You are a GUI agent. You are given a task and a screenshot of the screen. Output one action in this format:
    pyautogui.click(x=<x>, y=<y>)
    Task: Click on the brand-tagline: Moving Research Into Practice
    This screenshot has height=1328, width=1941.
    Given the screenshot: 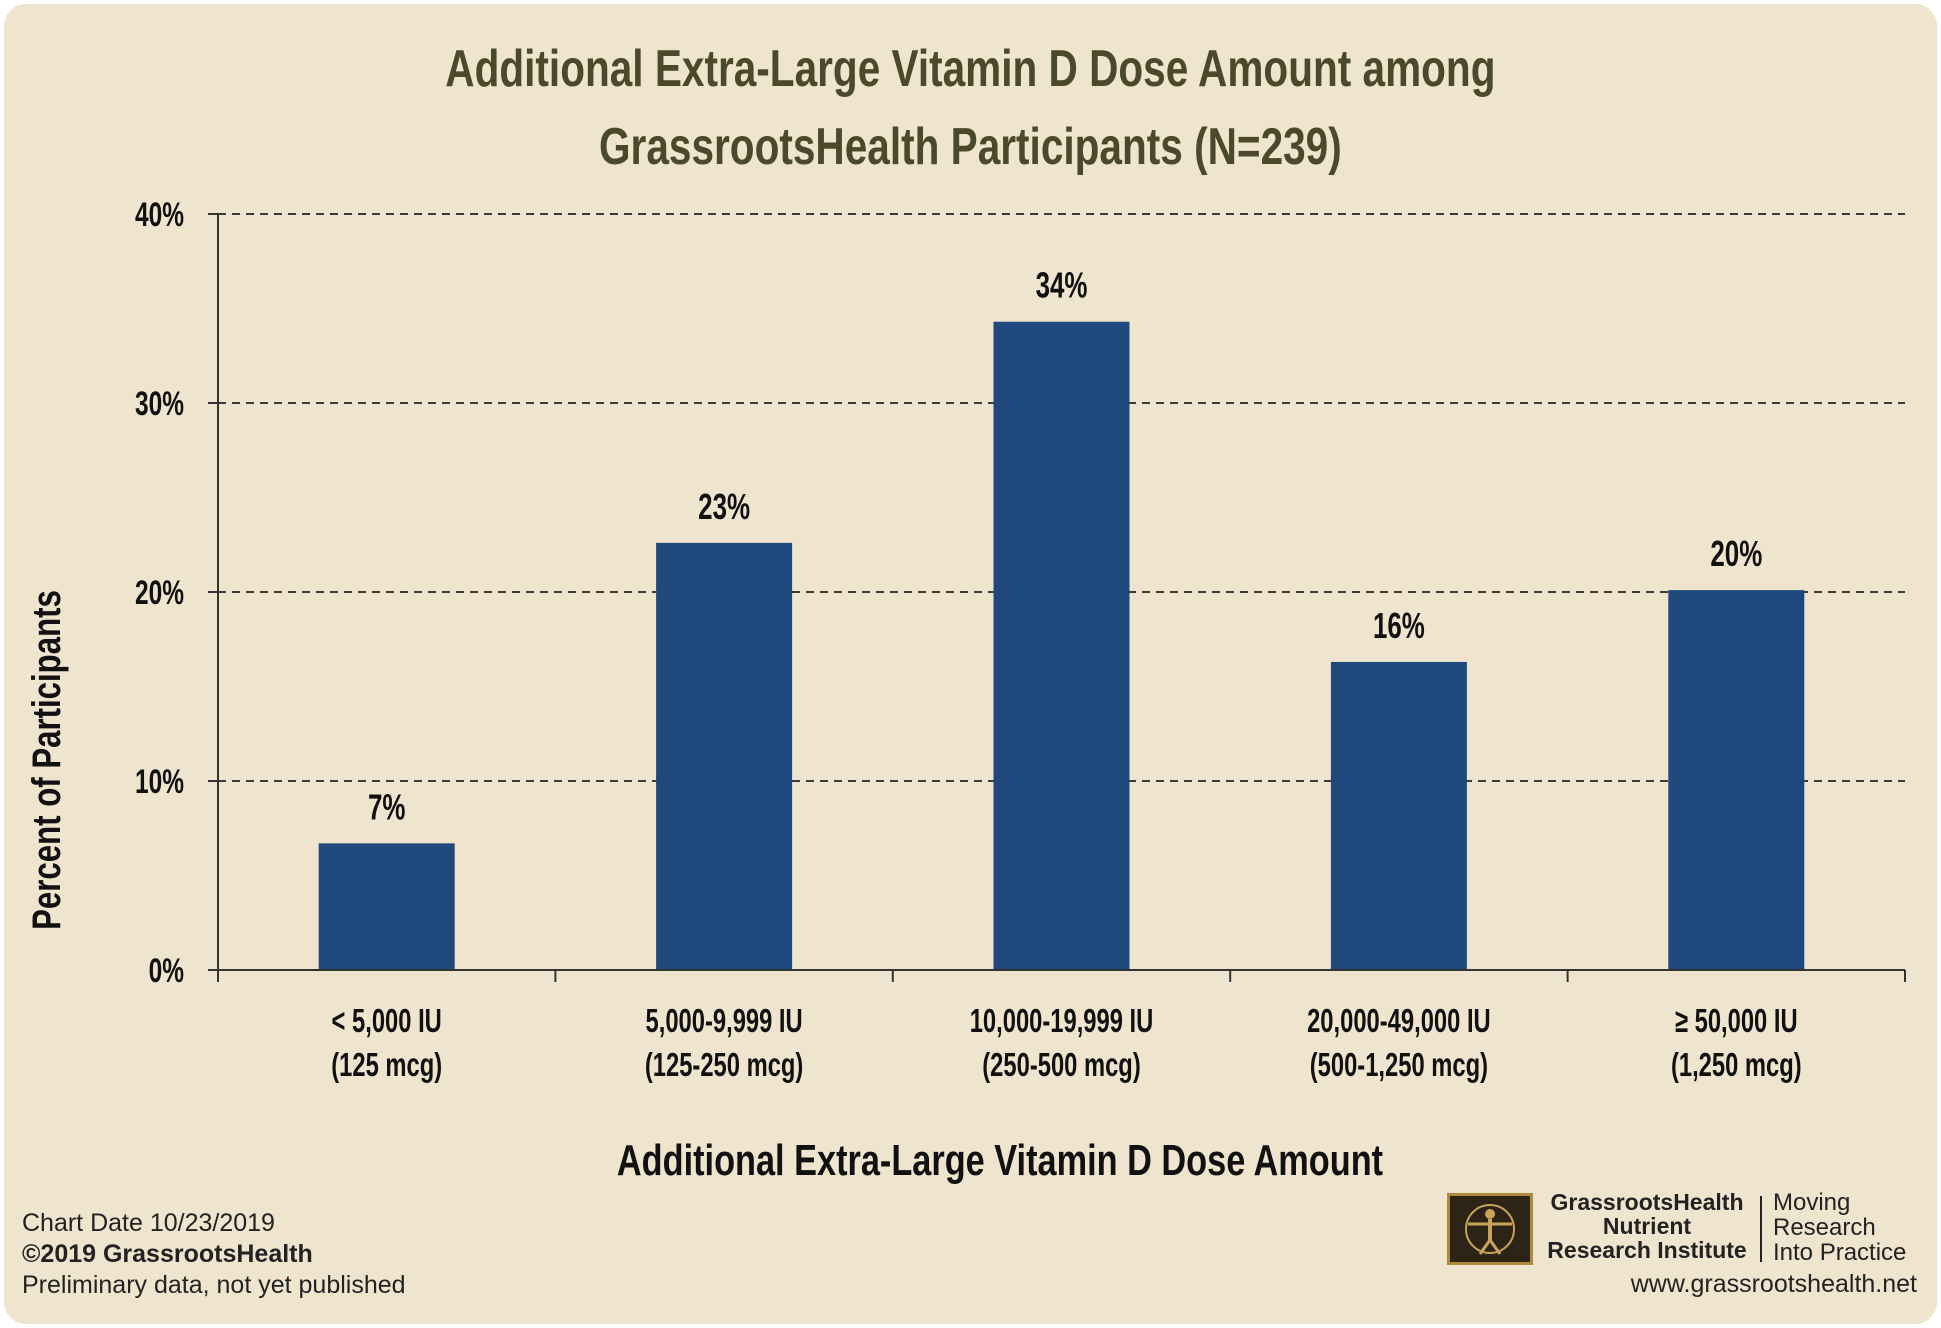 What is the action you would take?
    pyautogui.click(x=1848, y=1227)
    